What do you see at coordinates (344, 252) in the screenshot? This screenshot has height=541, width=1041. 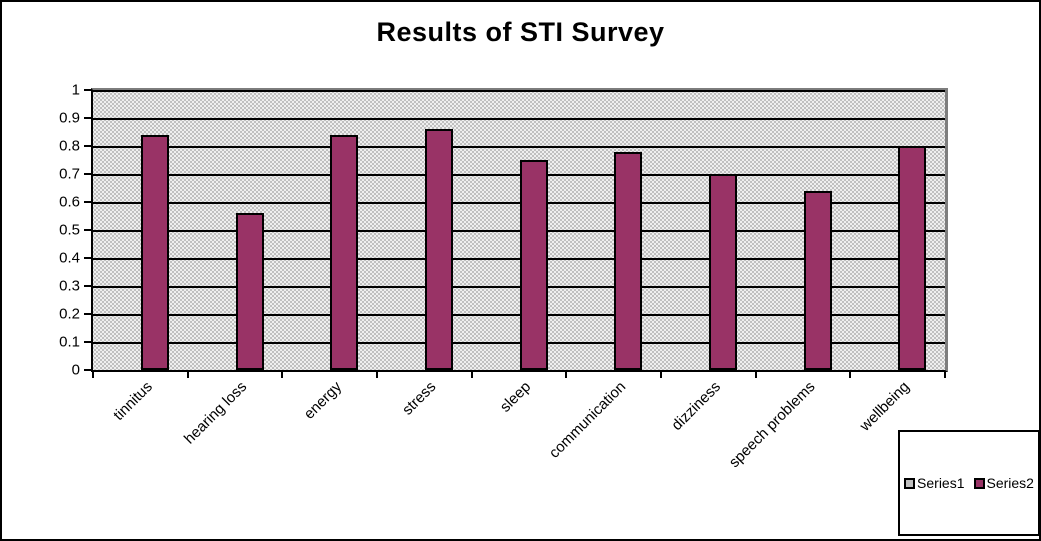 I see `bar-energy` at bounding box center [344, 252].